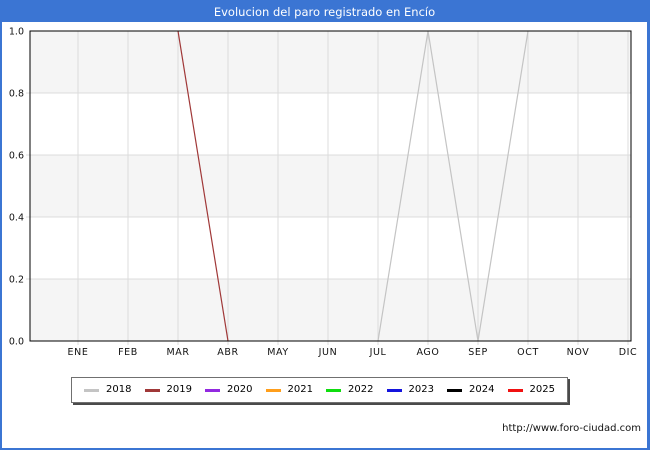  What do you see at coordinates (16, 280) in the screenshot?
I see `y-tick-label: 0.2` at bounding box center [16, 280].